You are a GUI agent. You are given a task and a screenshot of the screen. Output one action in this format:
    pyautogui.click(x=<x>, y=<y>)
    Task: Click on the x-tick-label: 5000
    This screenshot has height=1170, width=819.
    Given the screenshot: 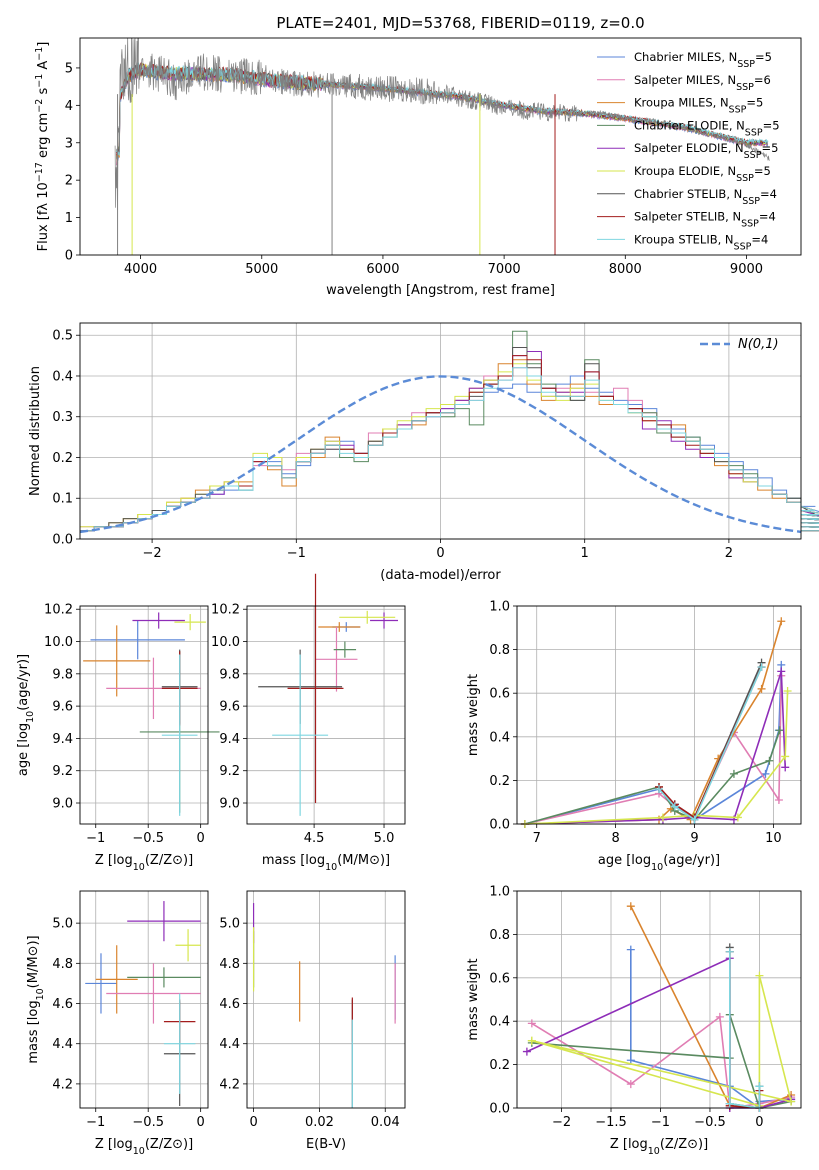 What is the action you would take?
    pyautogui.click(x=261, y=269)
    